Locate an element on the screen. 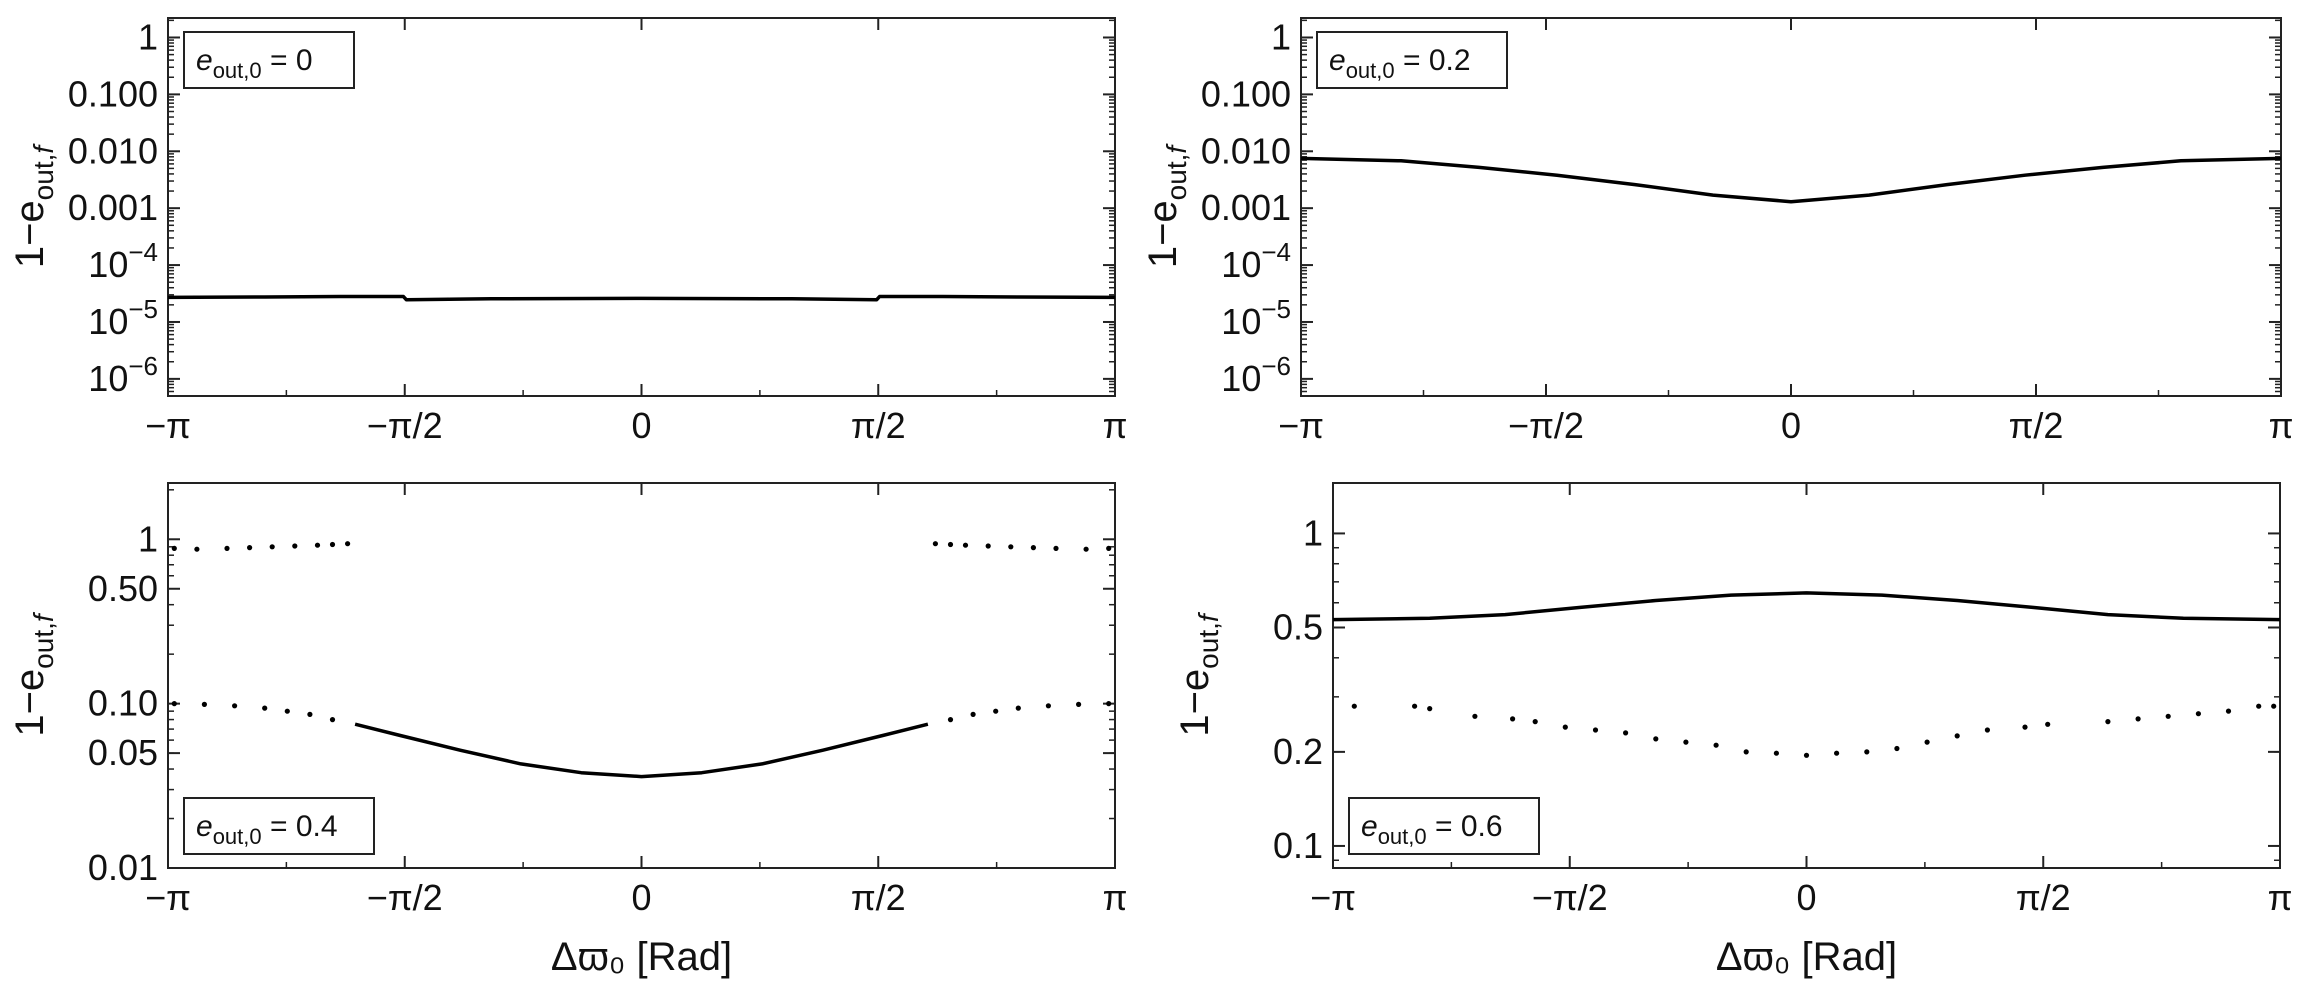  legend-label: eout,0 = 0.4 is located at coordinates (267, 829).